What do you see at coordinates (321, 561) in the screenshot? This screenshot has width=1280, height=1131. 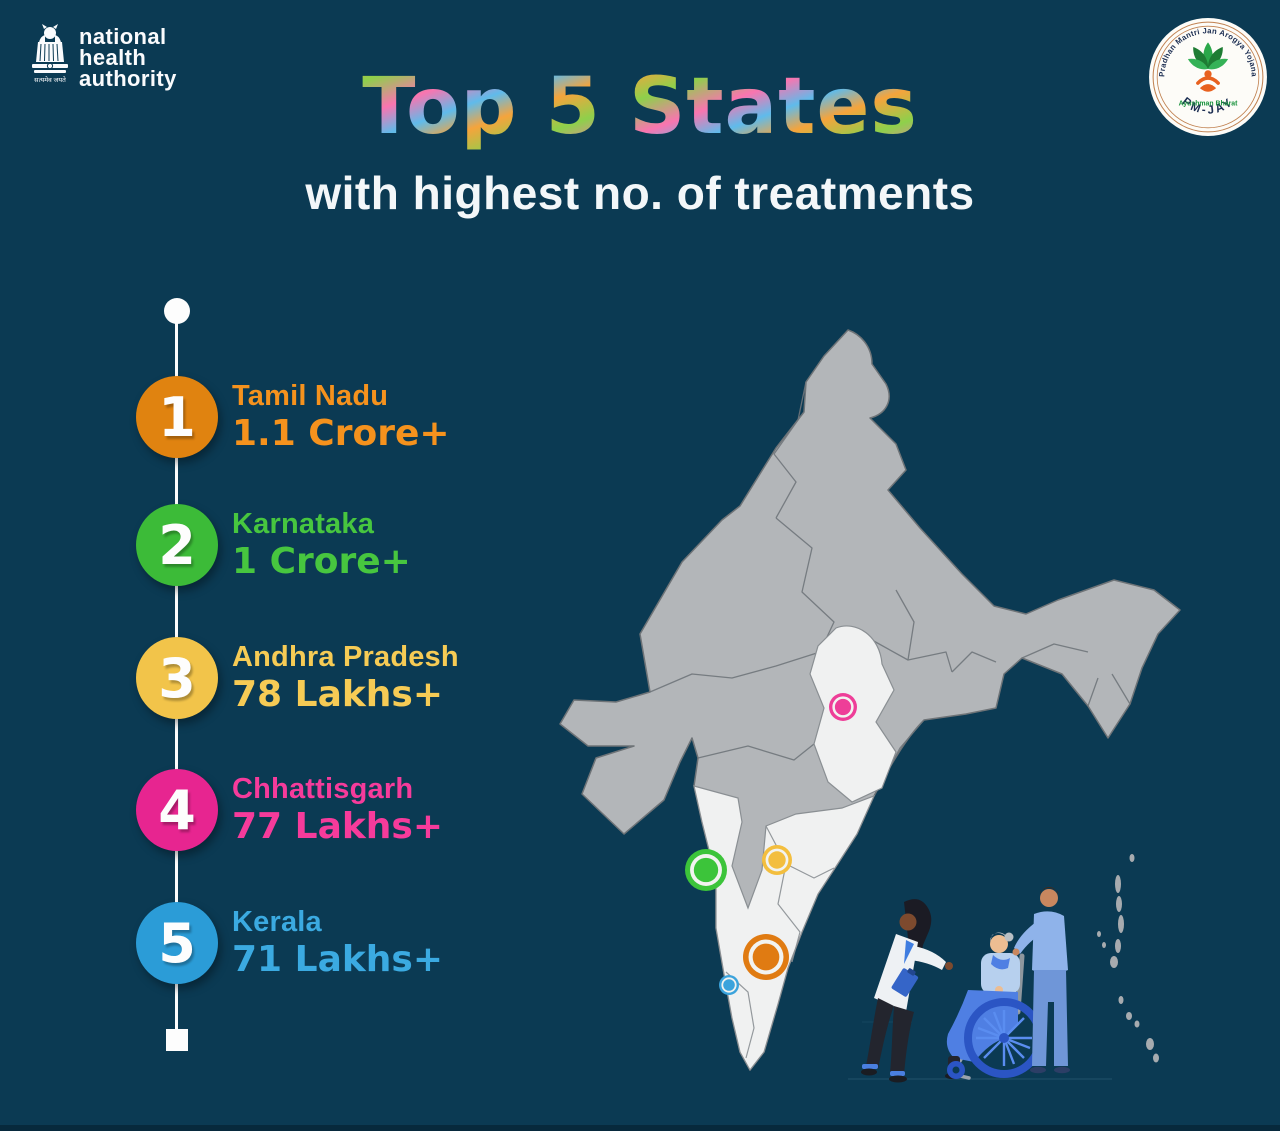 I see `state-value: 1 Crore+` at bounding box center [321, 561].